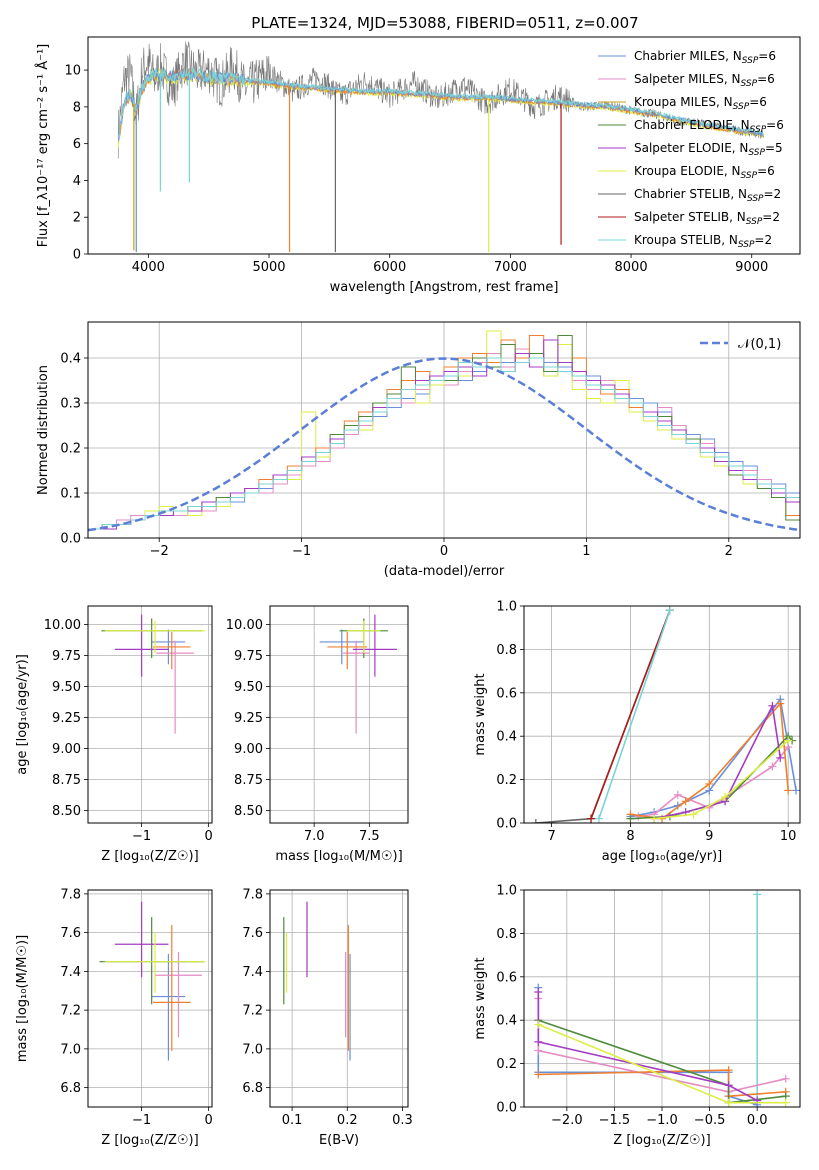 The height and width of the screenshot is (1170, 819). Describe the element at coordinates (70, 404) in the screenshot. I see `y-tick-label: 0.3` at that location.